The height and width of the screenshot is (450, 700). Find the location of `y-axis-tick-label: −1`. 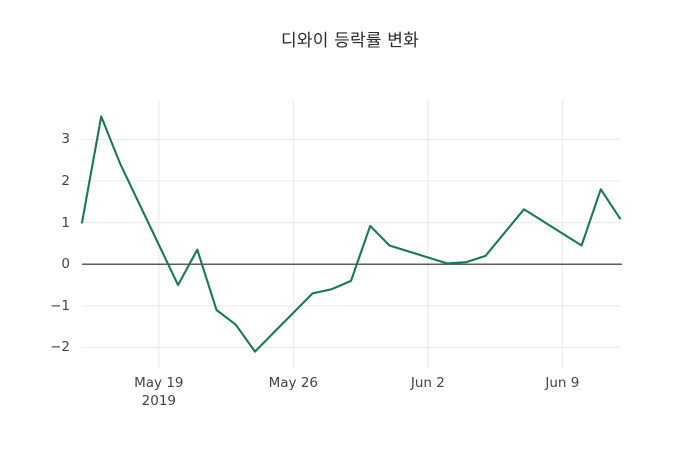

y-axis-tick-label: −1 is located at coordinates (60, 305).